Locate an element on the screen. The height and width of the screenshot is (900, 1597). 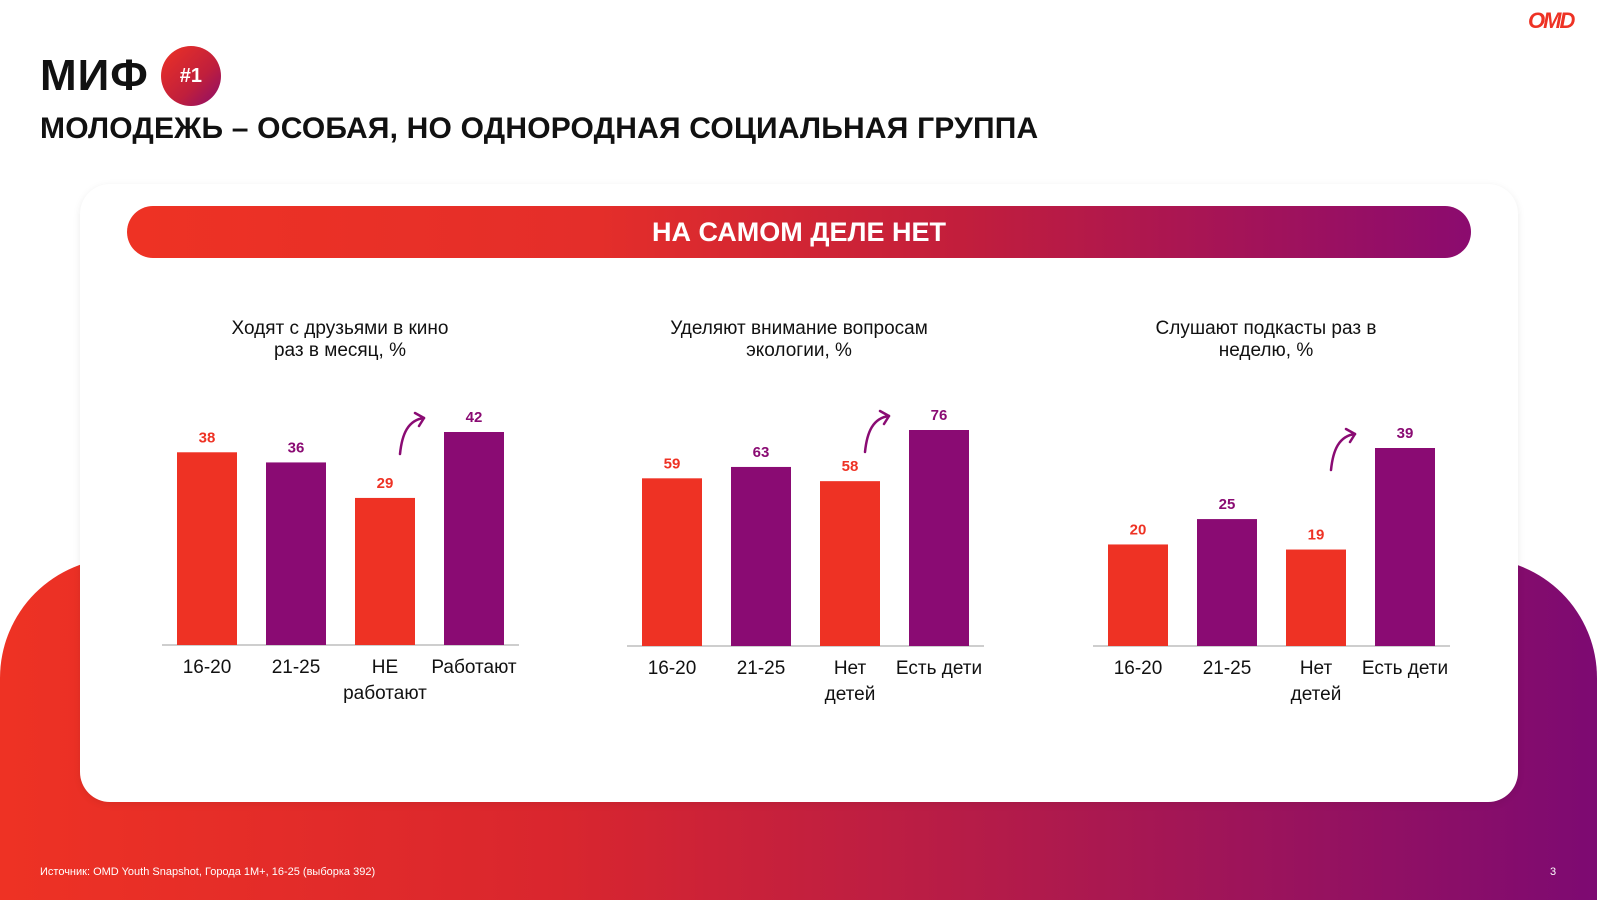
chart-3-category-label-3-line-2: детей is located at coordinates (1316, 694).